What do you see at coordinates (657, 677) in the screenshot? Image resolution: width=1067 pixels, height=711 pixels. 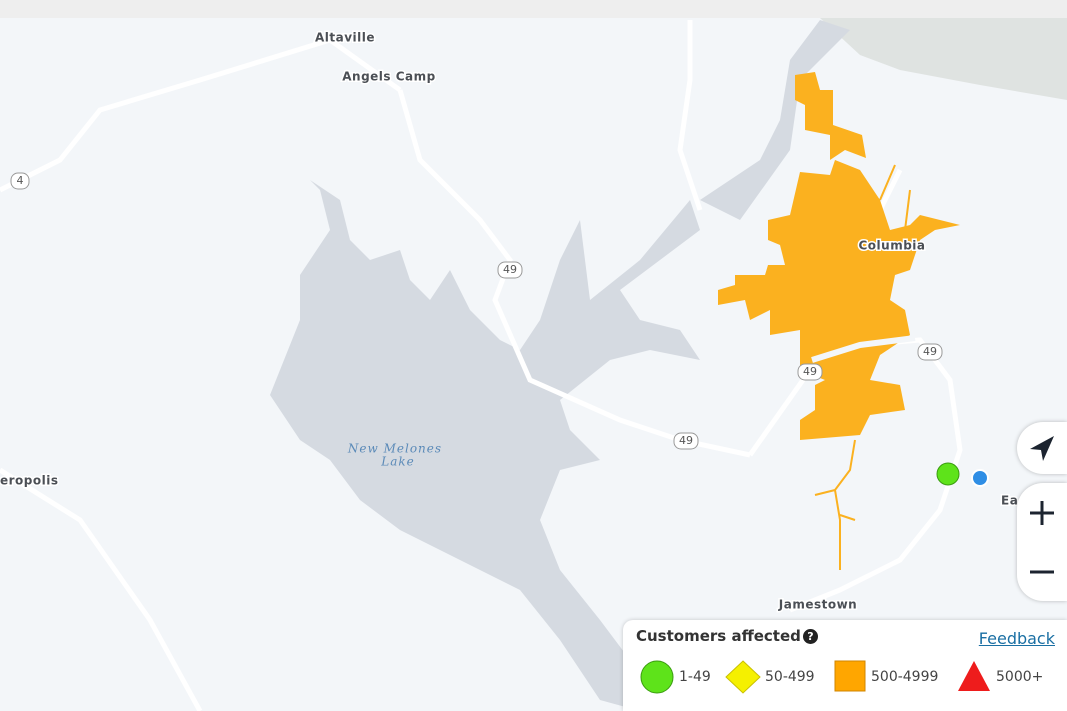 I see `symbol-green` at bounding box center [657, 677].